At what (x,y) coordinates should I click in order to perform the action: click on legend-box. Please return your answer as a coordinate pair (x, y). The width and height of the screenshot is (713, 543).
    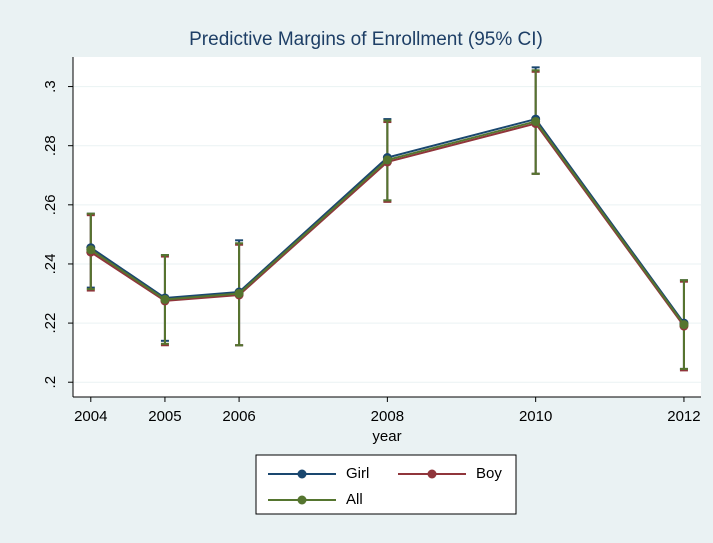
    Looking at the image, I should click on (386, 484).